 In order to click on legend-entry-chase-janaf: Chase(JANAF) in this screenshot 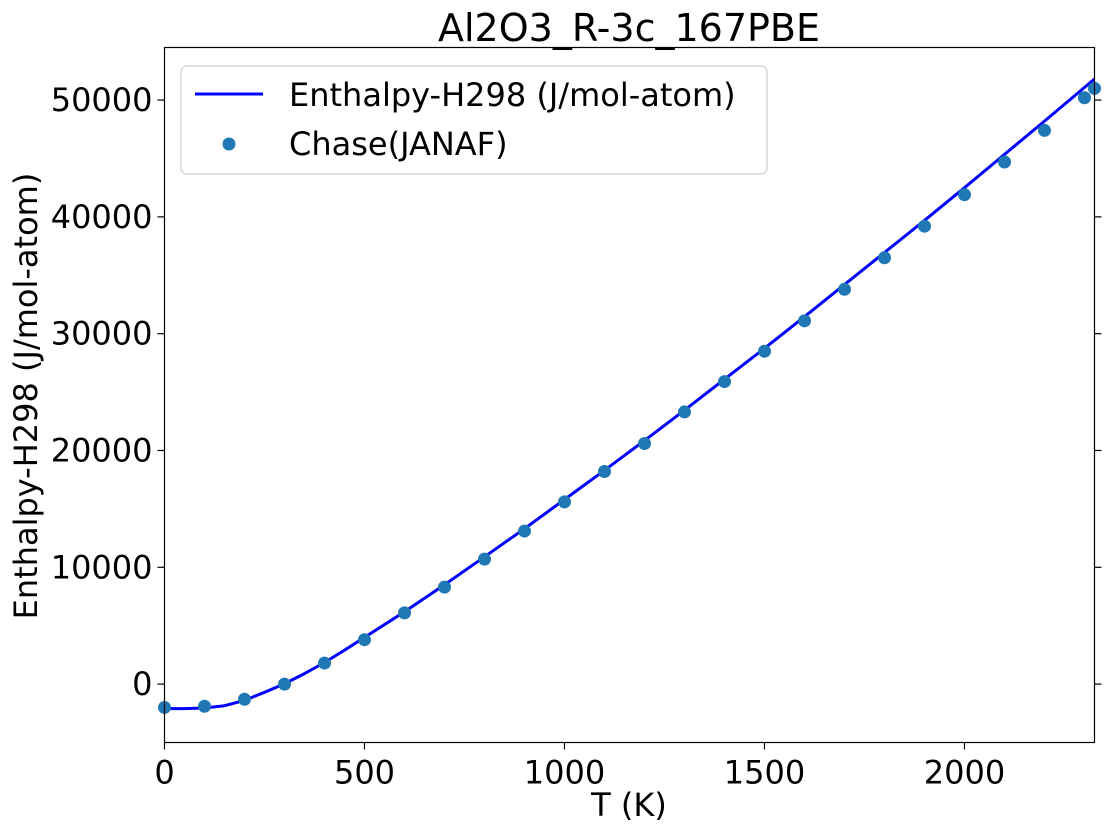, I will do `click(398, 144)`.